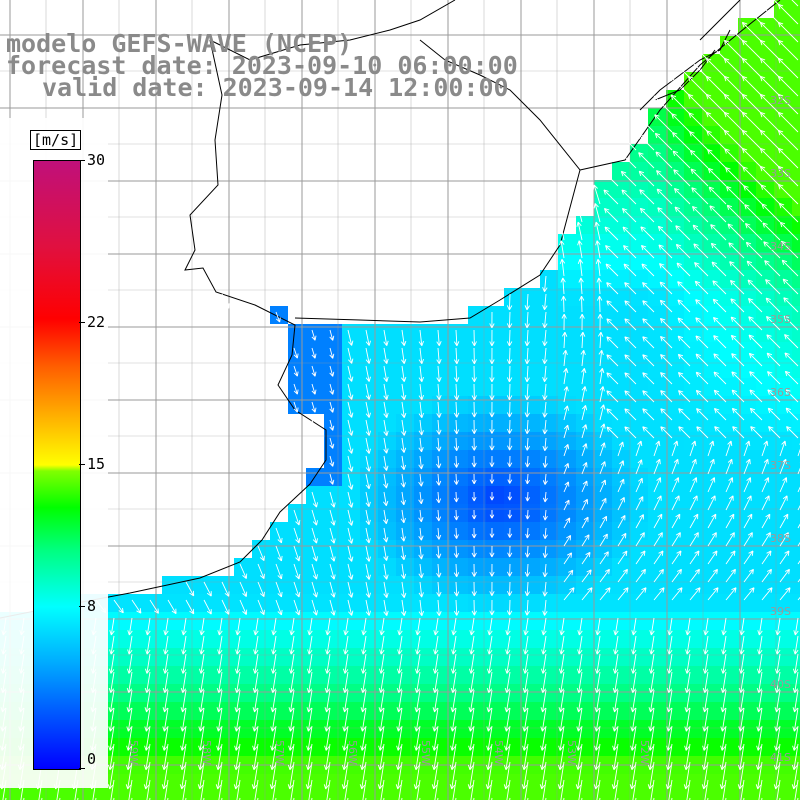 The image size is (800, 800). I want to click on title-forecast-date: forecast date: 2023-09-10 06:00:00, so click(262, 65).